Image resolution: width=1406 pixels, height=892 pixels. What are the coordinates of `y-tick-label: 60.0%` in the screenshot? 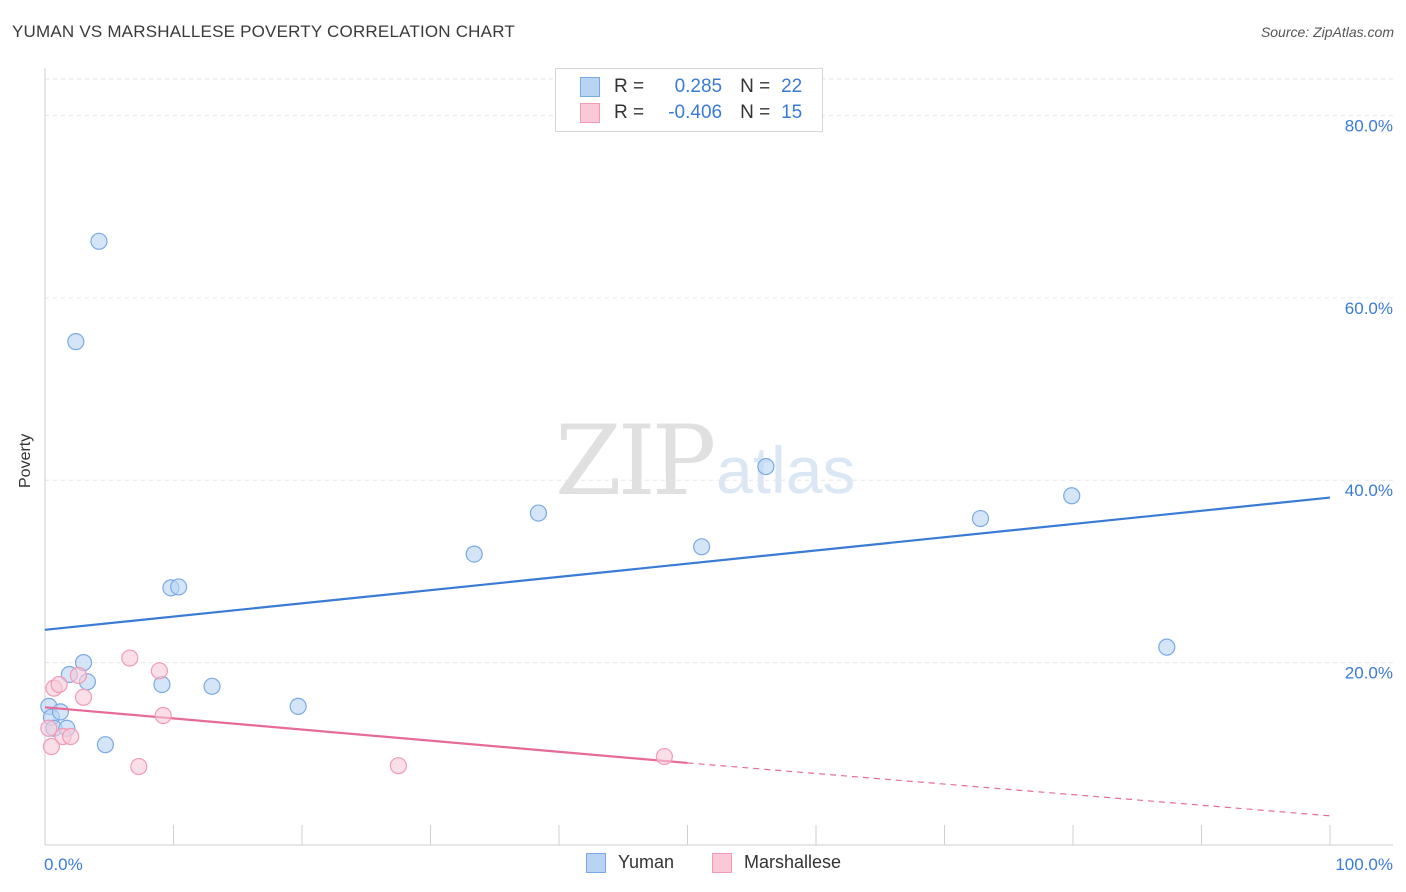 It's located at (1369, 308).